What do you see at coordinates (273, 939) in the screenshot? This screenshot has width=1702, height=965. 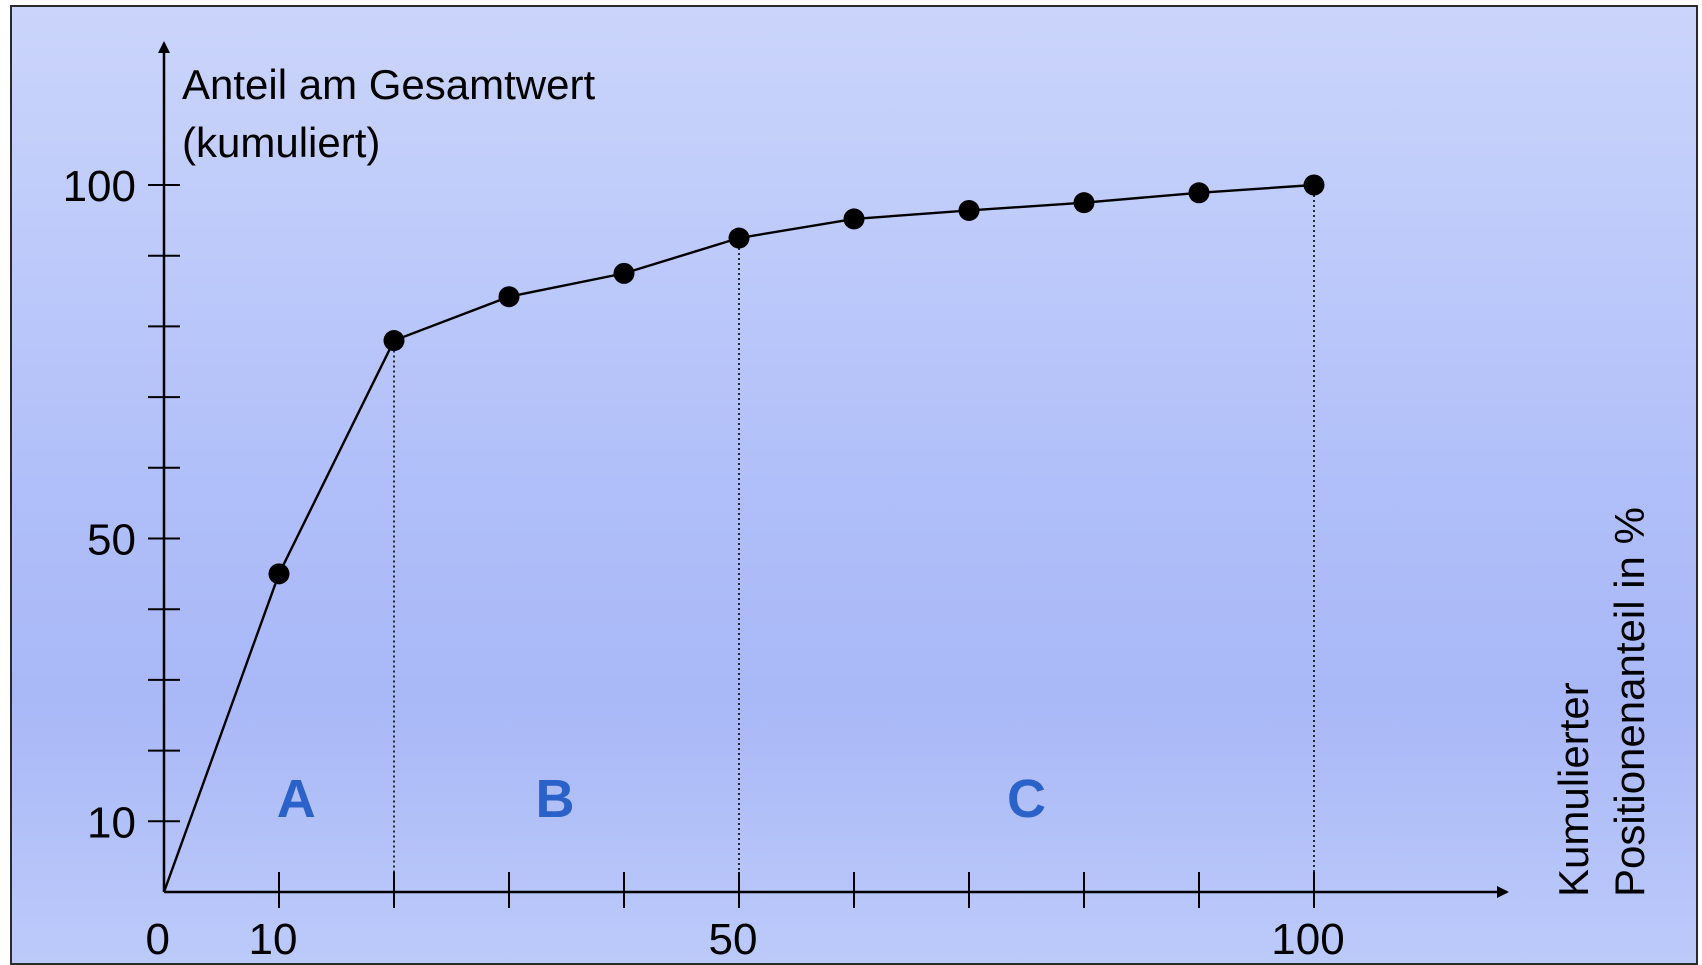 I see `x-tick-label: 10` at bounding box center [273, 939].